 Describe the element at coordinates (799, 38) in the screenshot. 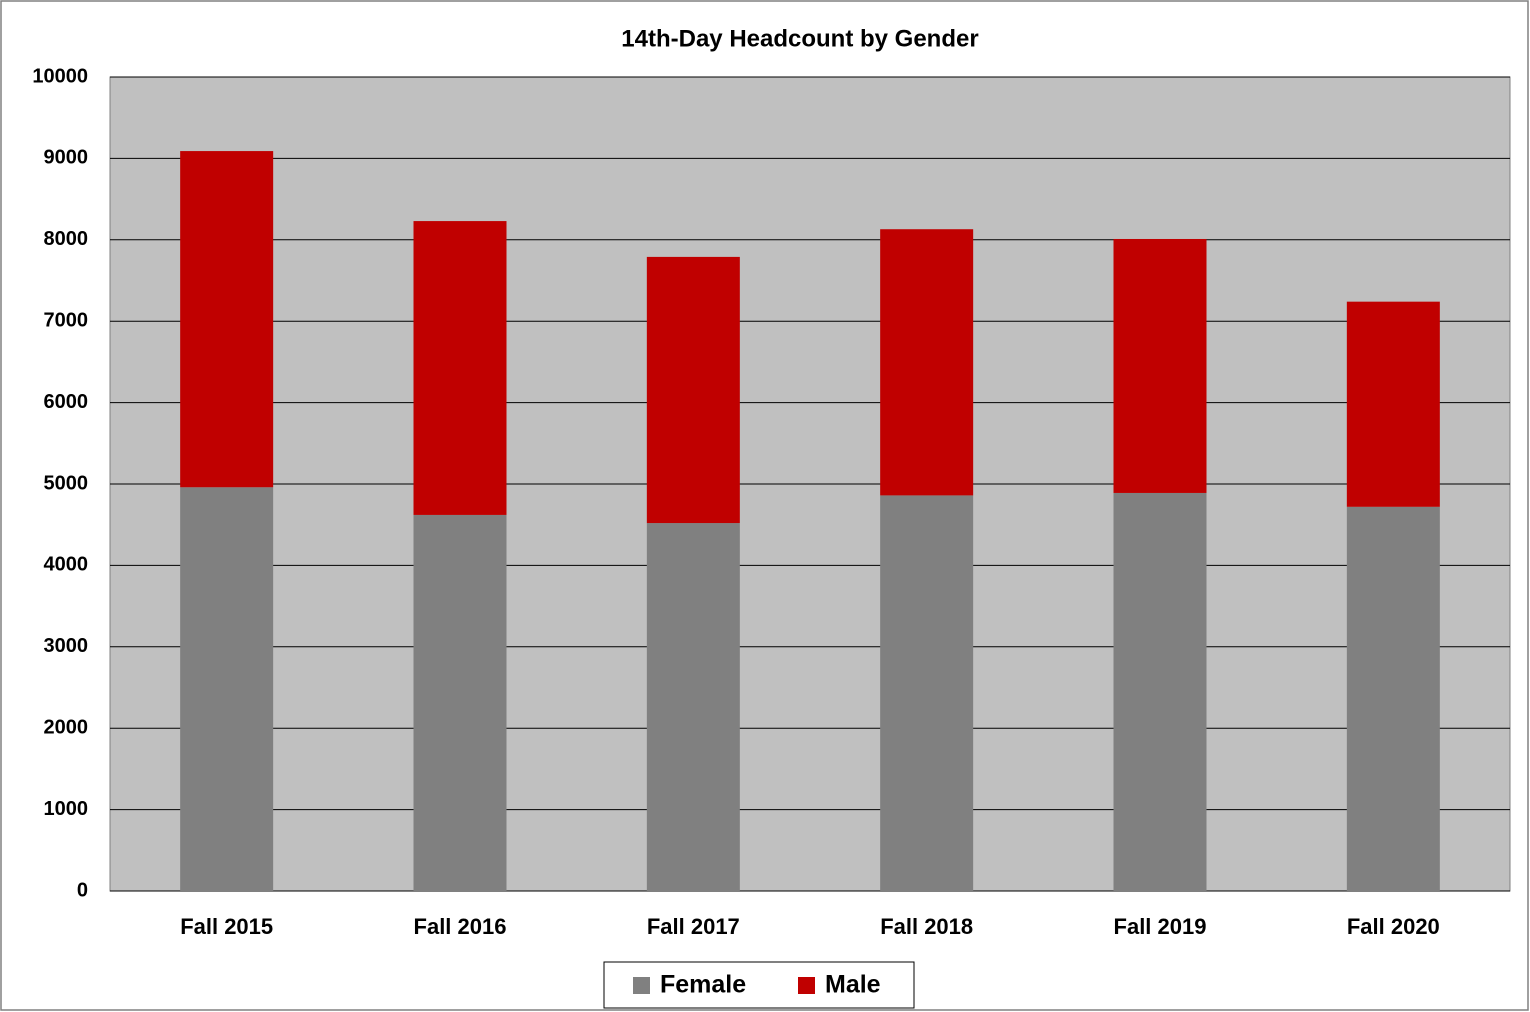

I see `chart-title: 14th-Day Headcount by Gender` at that location.